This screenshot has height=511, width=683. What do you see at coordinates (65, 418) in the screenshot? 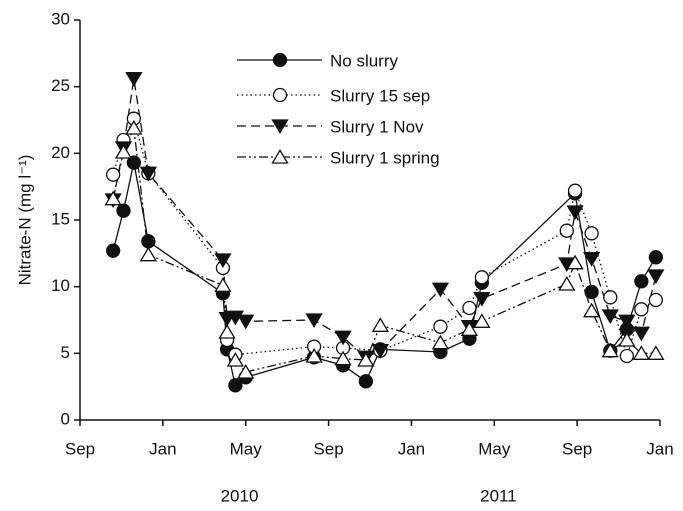
I see `y-tick-label: 0` at bounding box center [65, 418].